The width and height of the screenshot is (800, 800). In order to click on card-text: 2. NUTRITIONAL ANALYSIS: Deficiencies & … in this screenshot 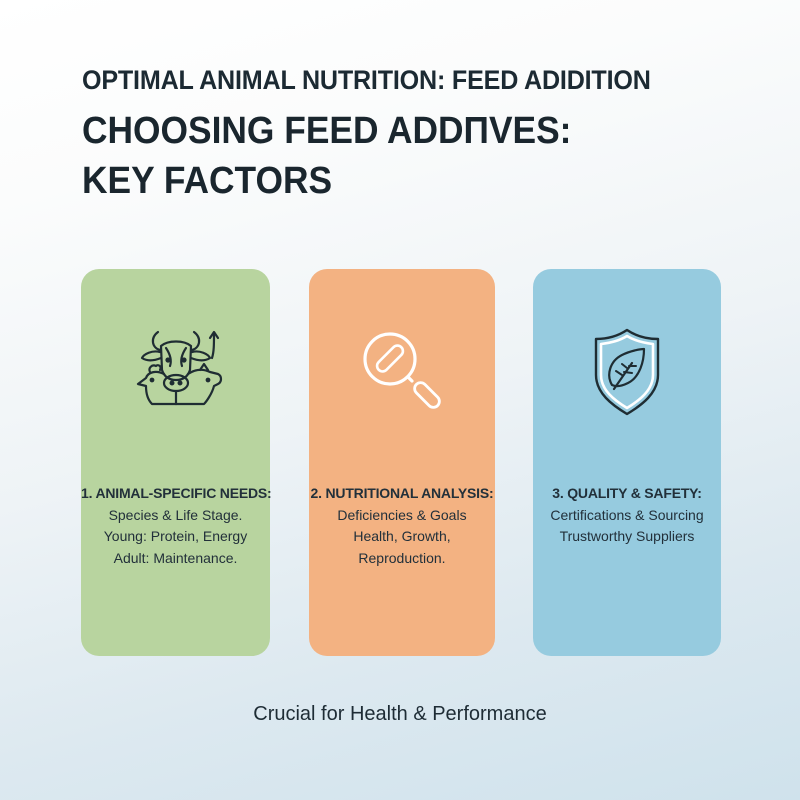, I will do `click(402, 526)`.